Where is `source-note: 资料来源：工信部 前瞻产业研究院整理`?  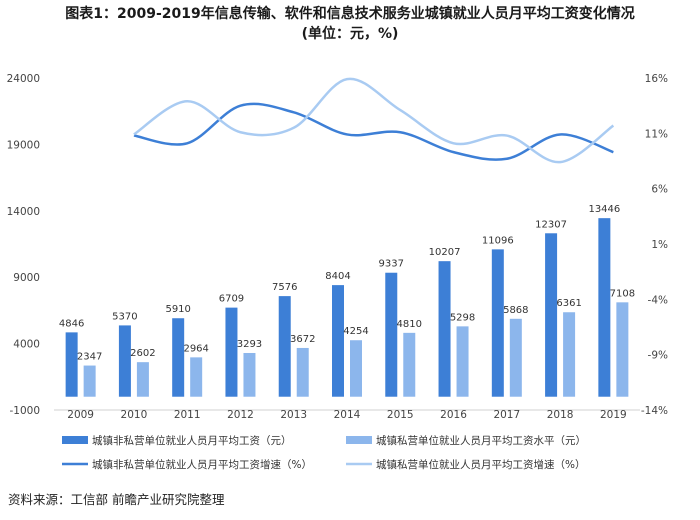 source-note: 资料来源：工信部 前瞻产业研究院整理 is located at coordinates (116, 499).